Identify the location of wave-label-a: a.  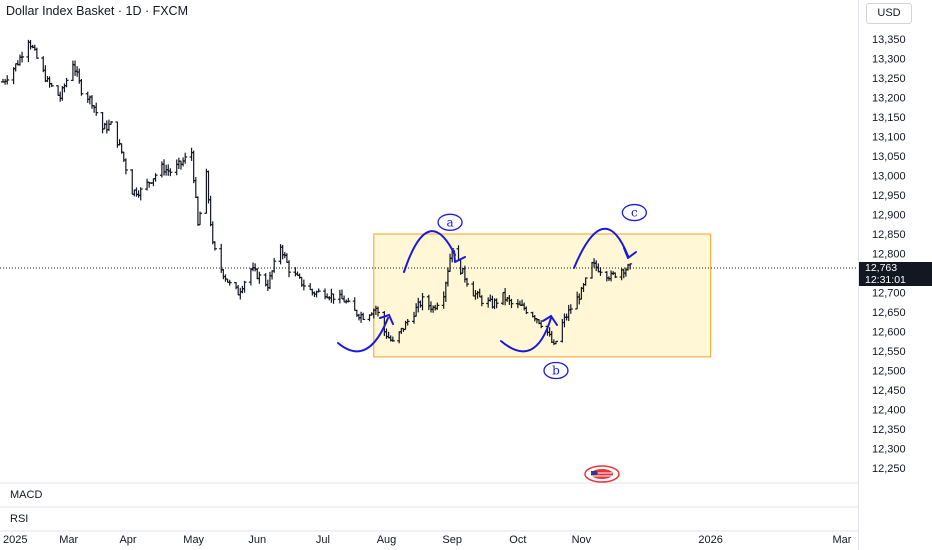
(449, 222).